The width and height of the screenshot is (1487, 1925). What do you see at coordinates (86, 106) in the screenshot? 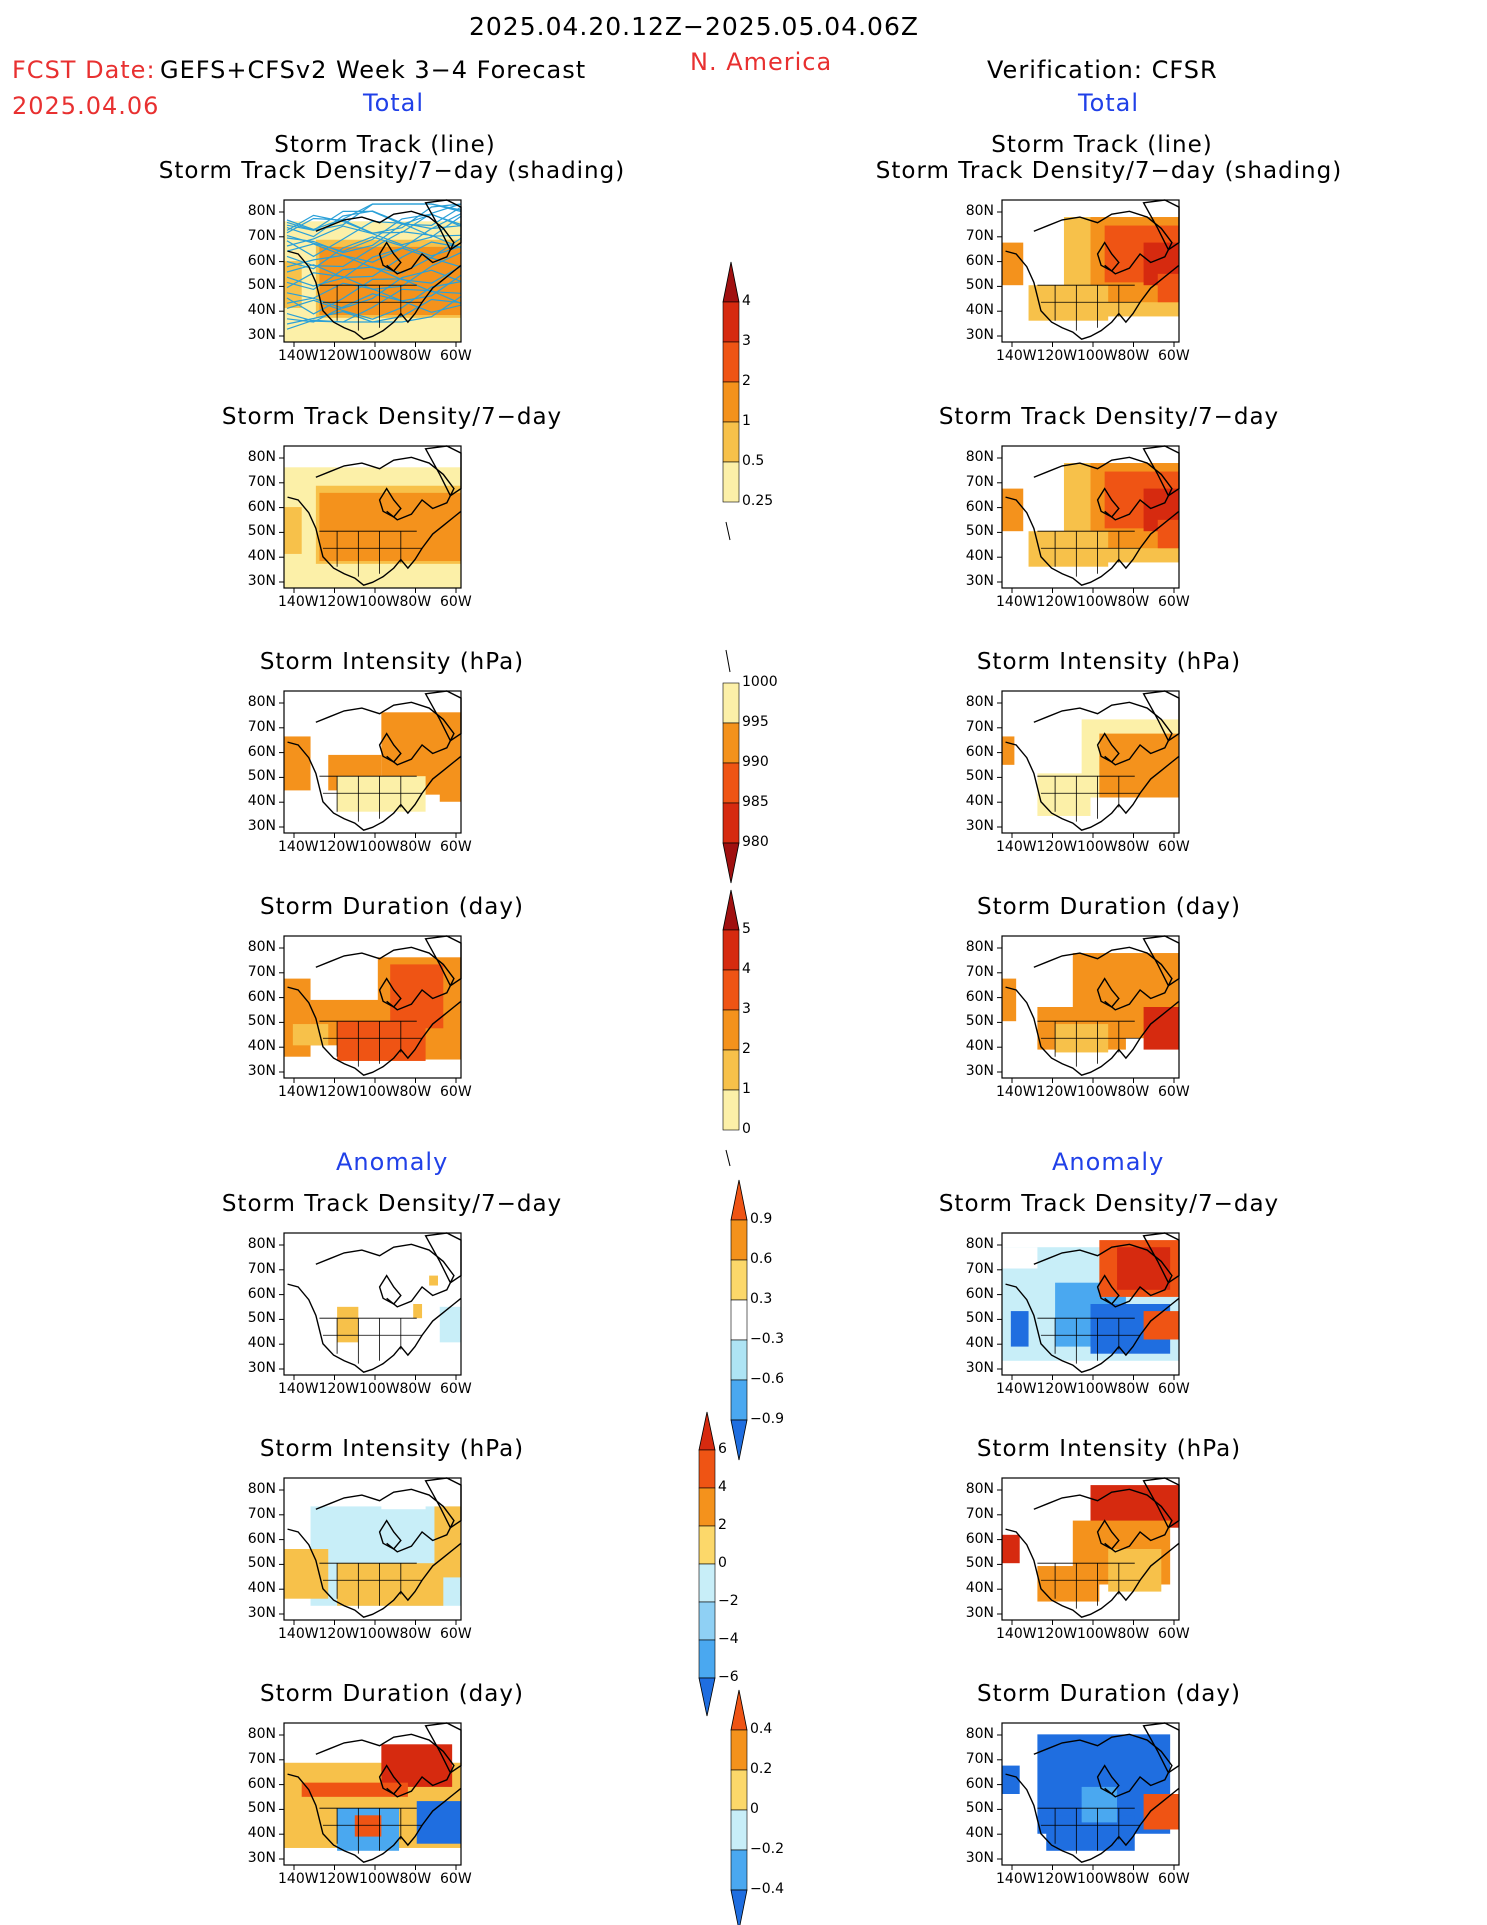
I see `fcst-date-value: 2025.04.06` at bounding box center [86, 106].